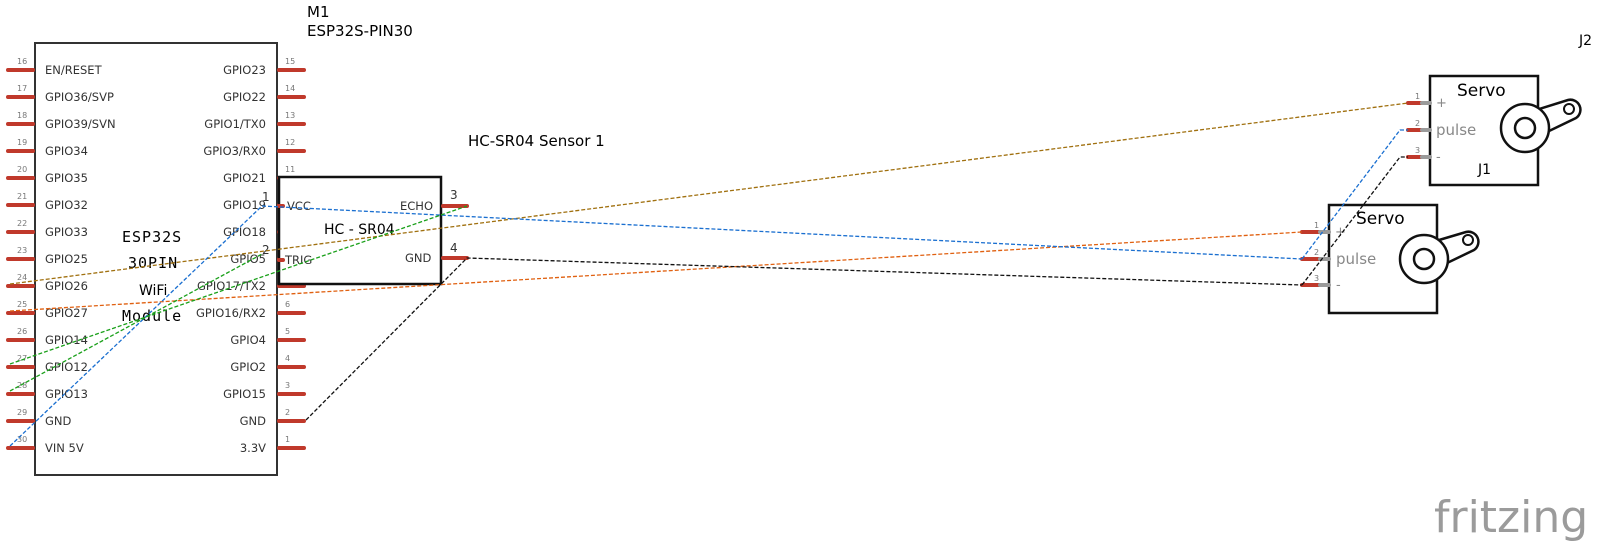  What do you see at coordinates (1380, 219) in the screenshot?
I see `servo-2-title: Servo` at bounding box center [1380, 219].